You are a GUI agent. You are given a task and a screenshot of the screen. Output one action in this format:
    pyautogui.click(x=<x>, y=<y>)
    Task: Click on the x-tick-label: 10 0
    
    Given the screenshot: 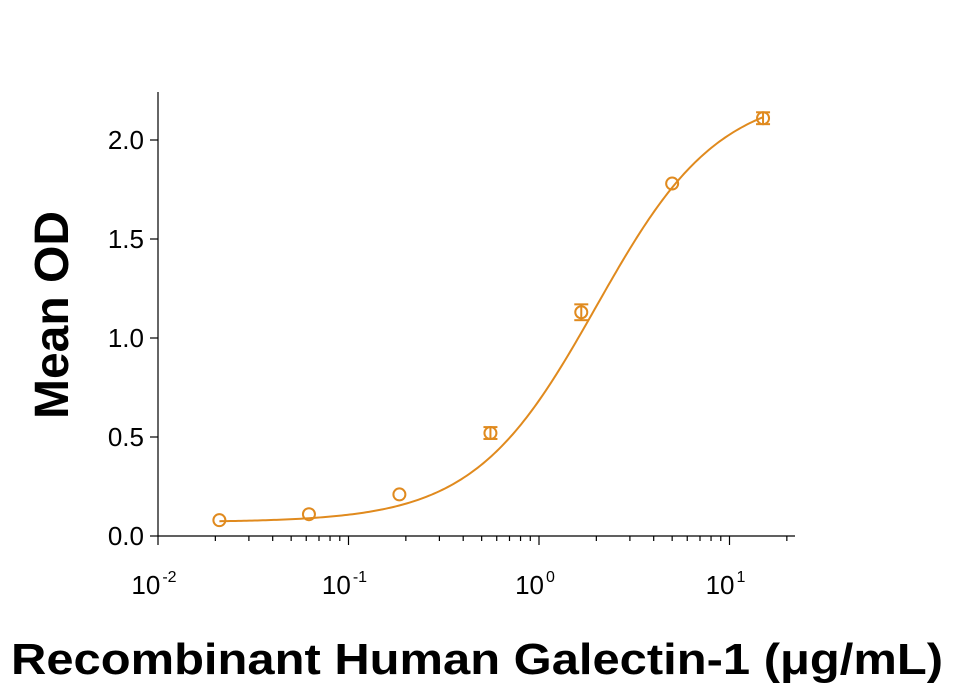 What is the action you would take?
    pyautogui.click(x=535, y=584)
    